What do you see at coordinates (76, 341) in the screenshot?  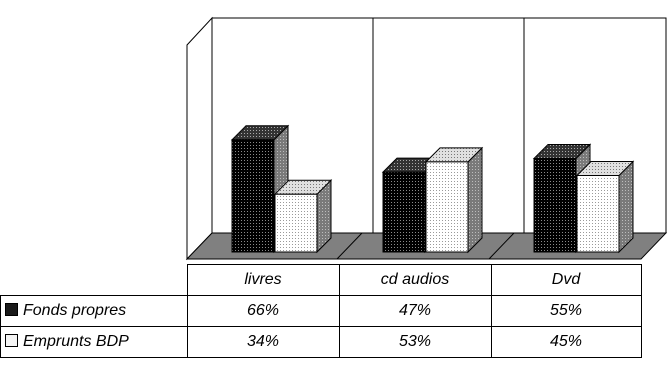 I see `series-name: Emprunts BDP` at bounding box center [76, 341].